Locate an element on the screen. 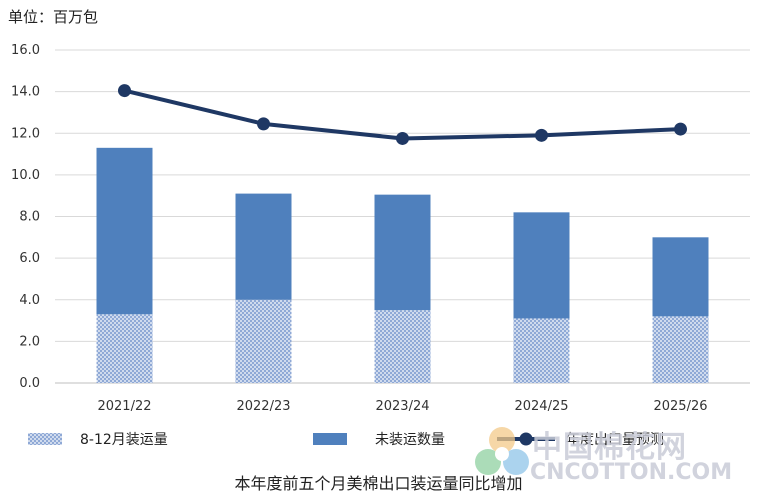  y-tick-label: 10.0 is located at coordinates (25, 175).